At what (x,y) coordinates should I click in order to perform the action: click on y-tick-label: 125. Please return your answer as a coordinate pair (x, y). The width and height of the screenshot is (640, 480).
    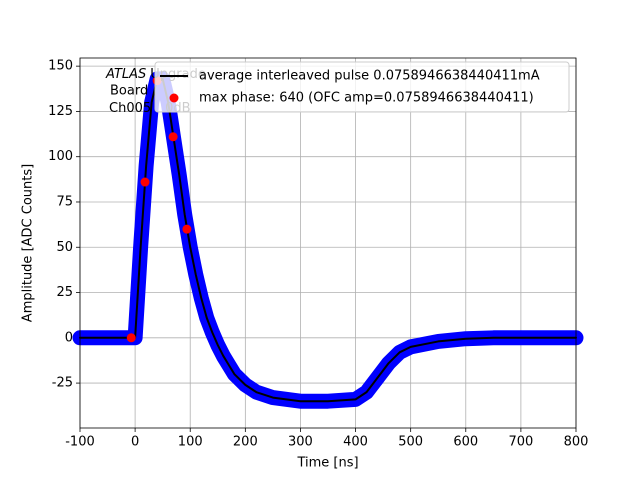
    Looking at the image, I should click on (60, 111).